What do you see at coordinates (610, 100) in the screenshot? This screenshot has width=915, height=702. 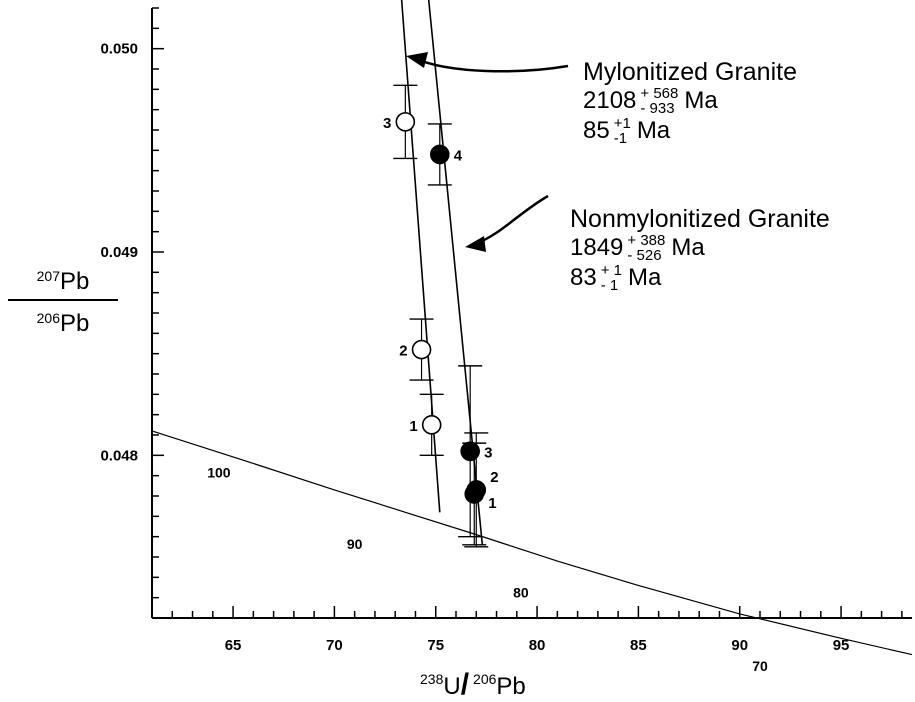 I see `mylonitized-age1-value: 2108` at bounding box center [610, 100].